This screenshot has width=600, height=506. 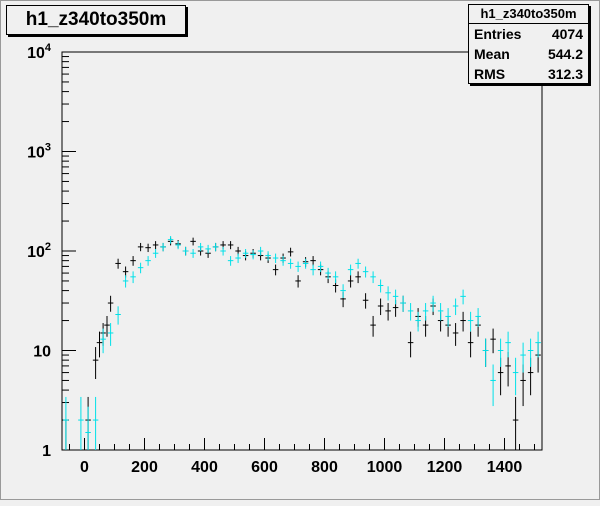 What do you see at coordinates (39, 52) in the screenshot?
I see `y-tick-label: 10⁴` at bounding box center [39, 52].